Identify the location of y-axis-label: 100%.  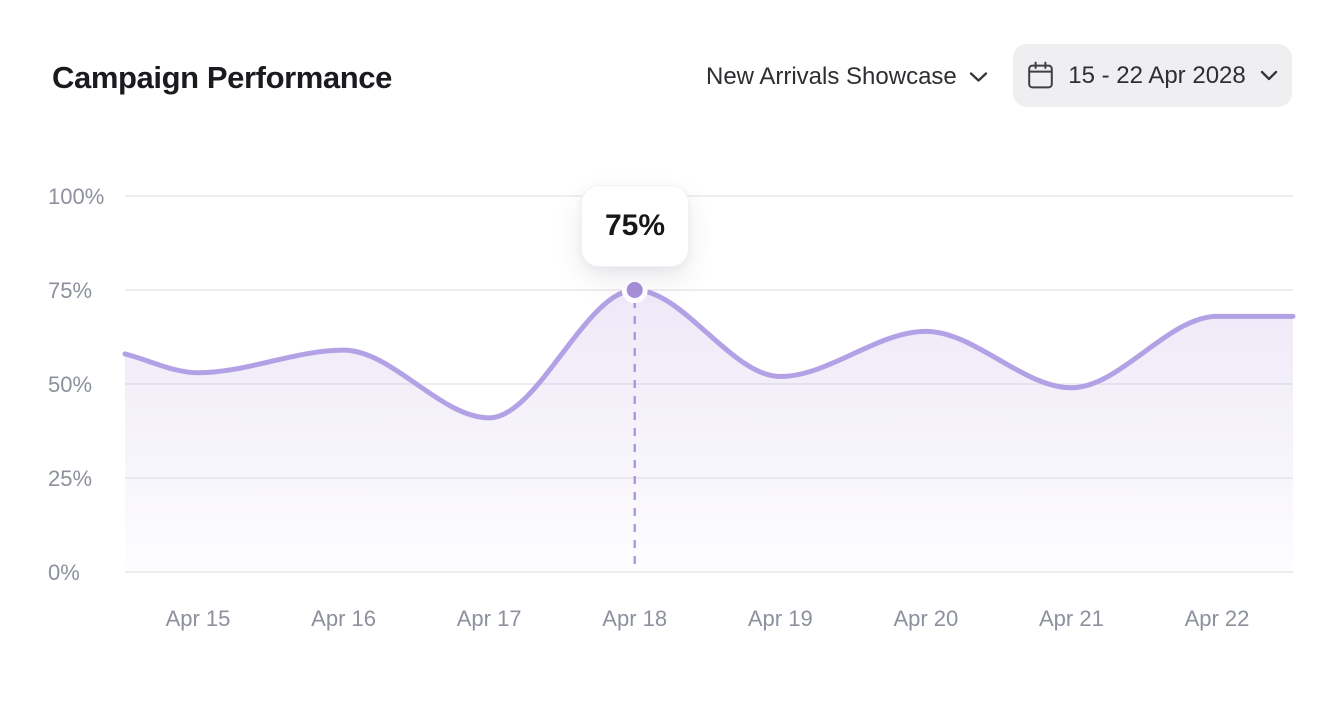
(76, 196).